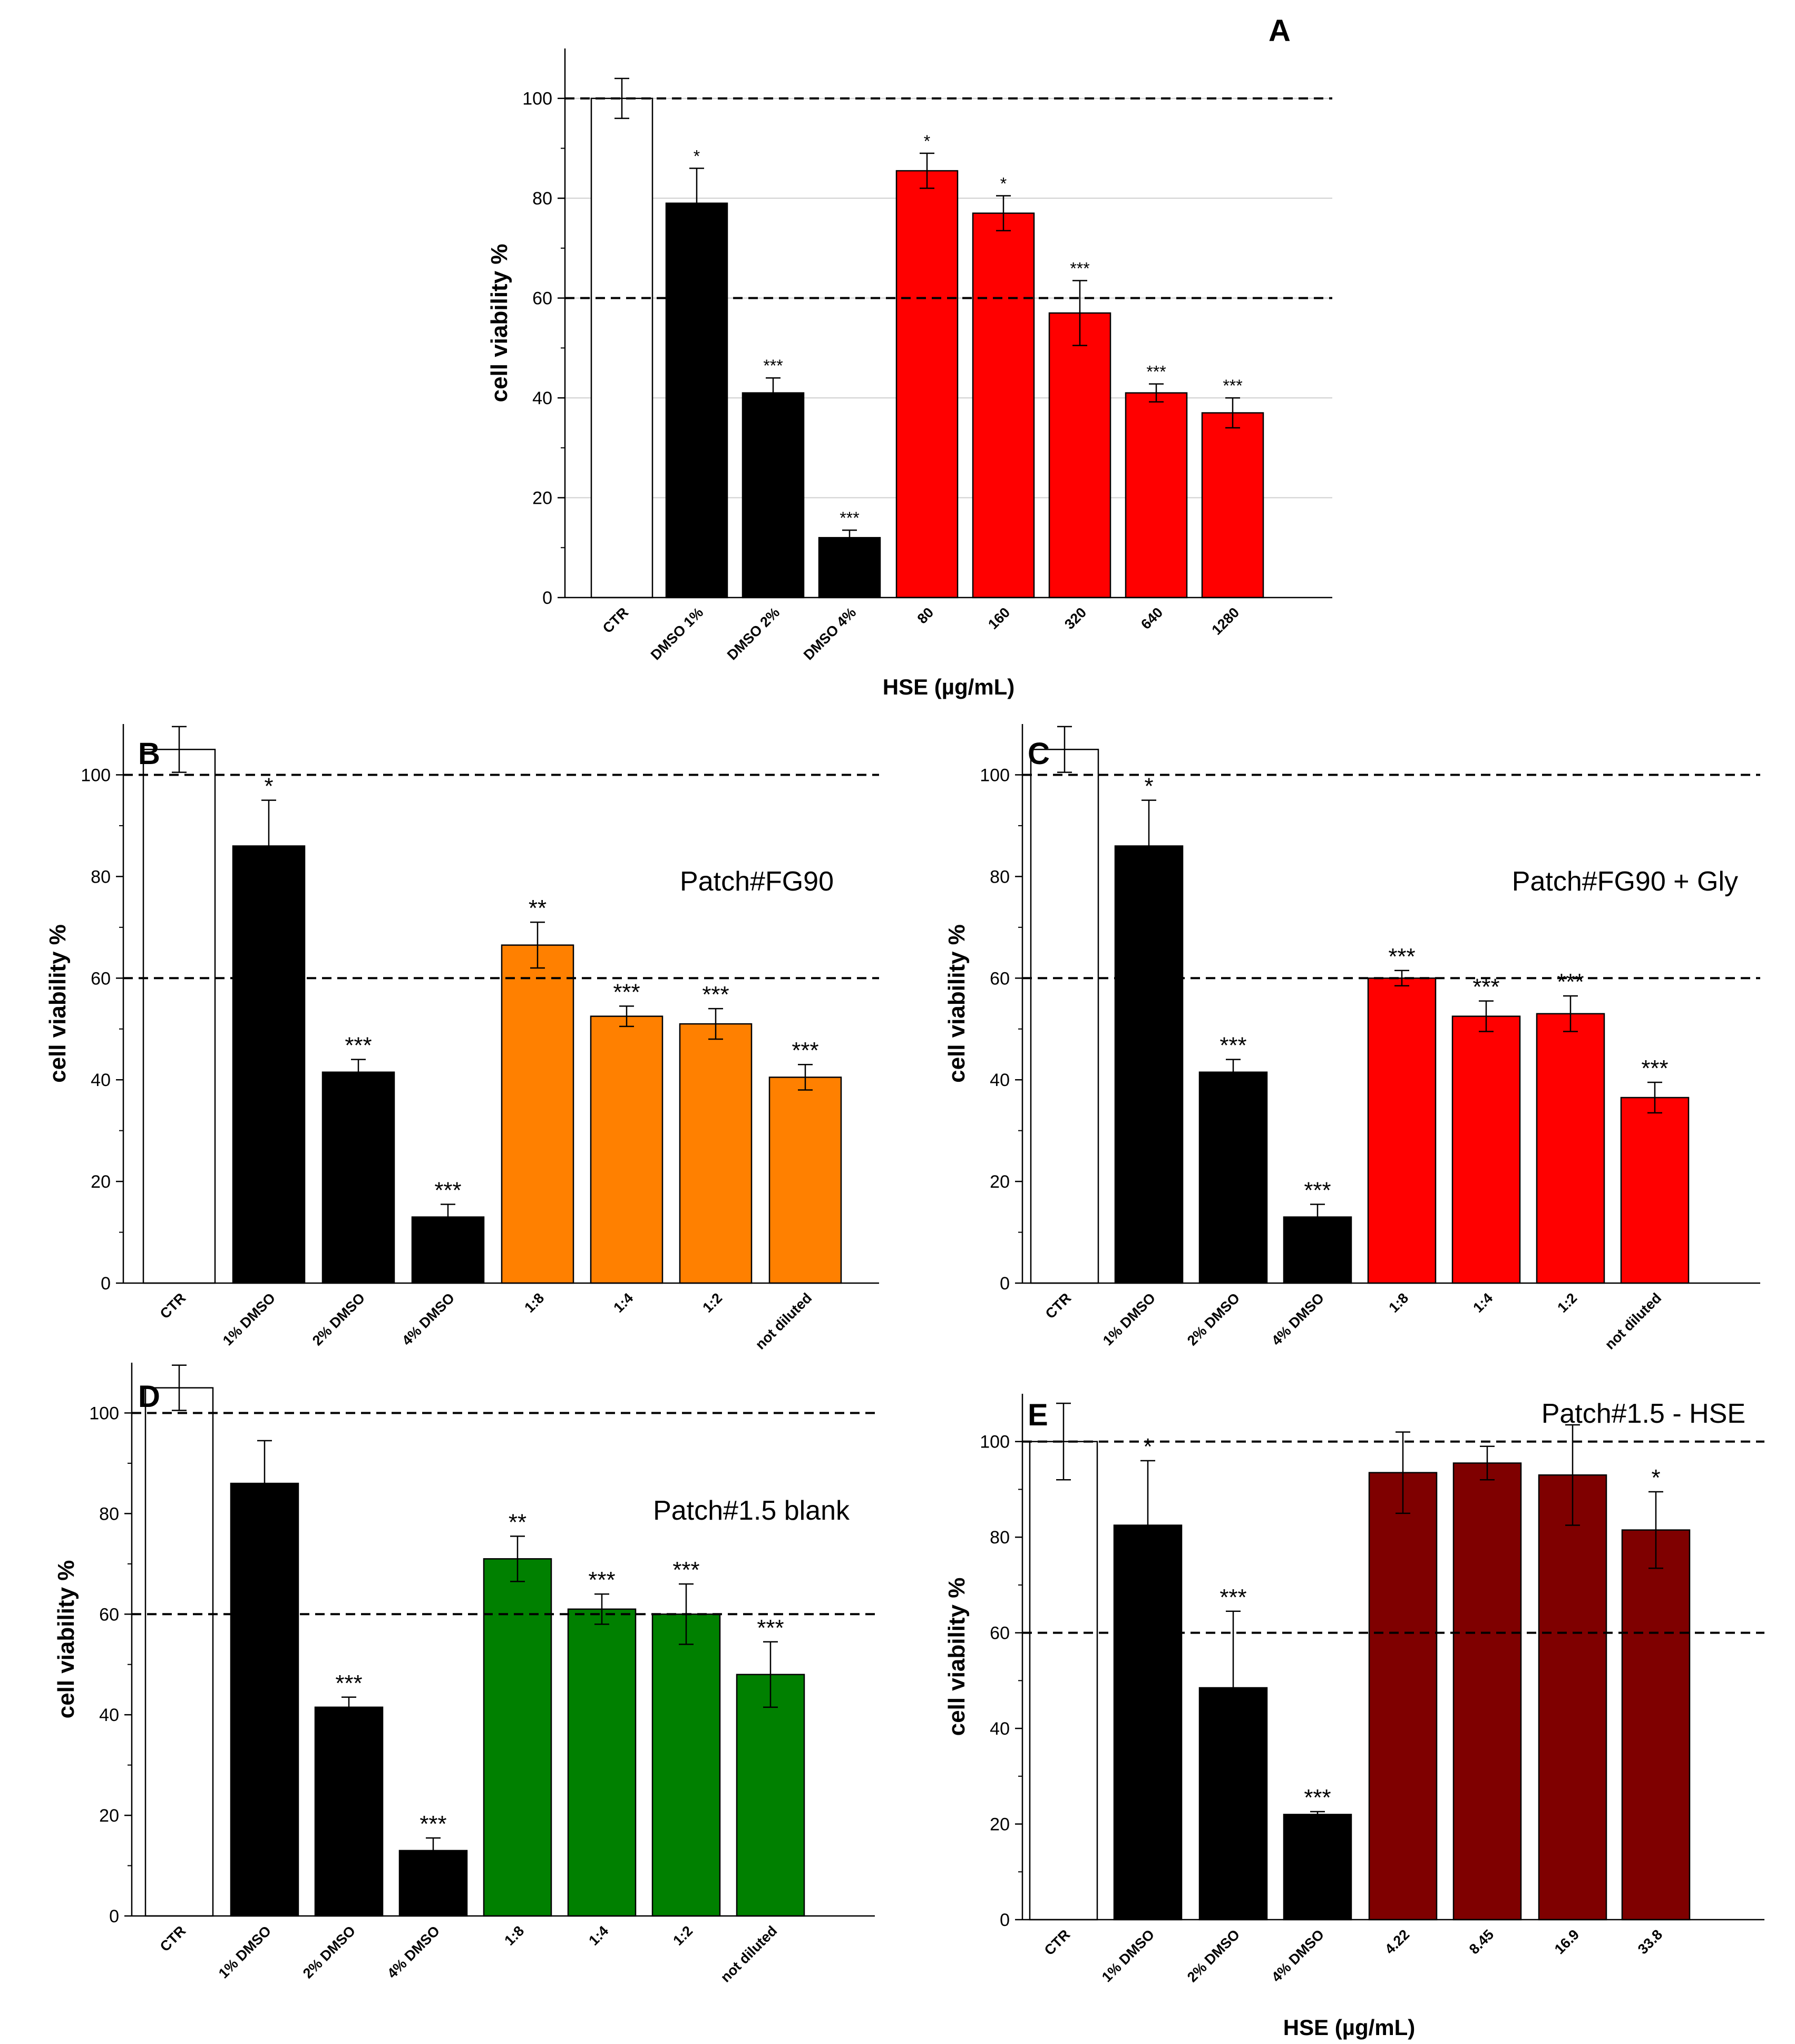  What do you see at coordinates (149, 754) in the screenshot?
I see `panel-letter: B` at bounding box center [149, 754].